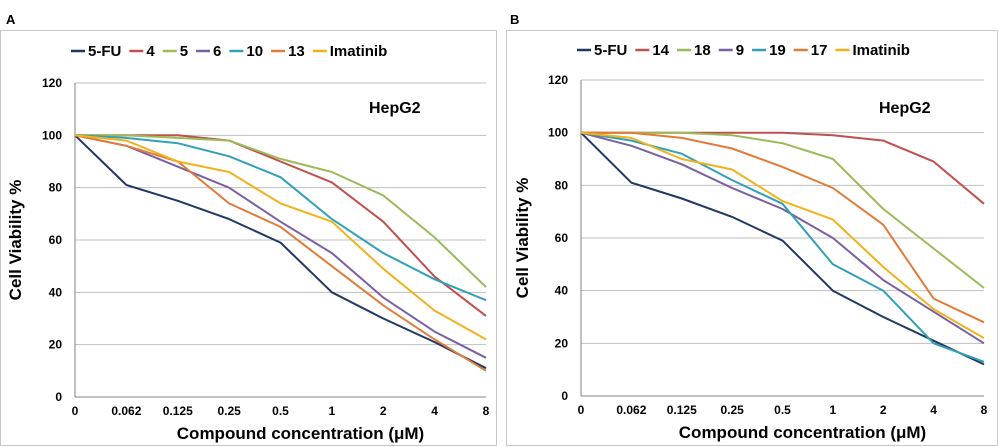 The width and height of the screenshot is (998, 447). I want to click on c1-legend-label-4: 19, so click(777, 50).